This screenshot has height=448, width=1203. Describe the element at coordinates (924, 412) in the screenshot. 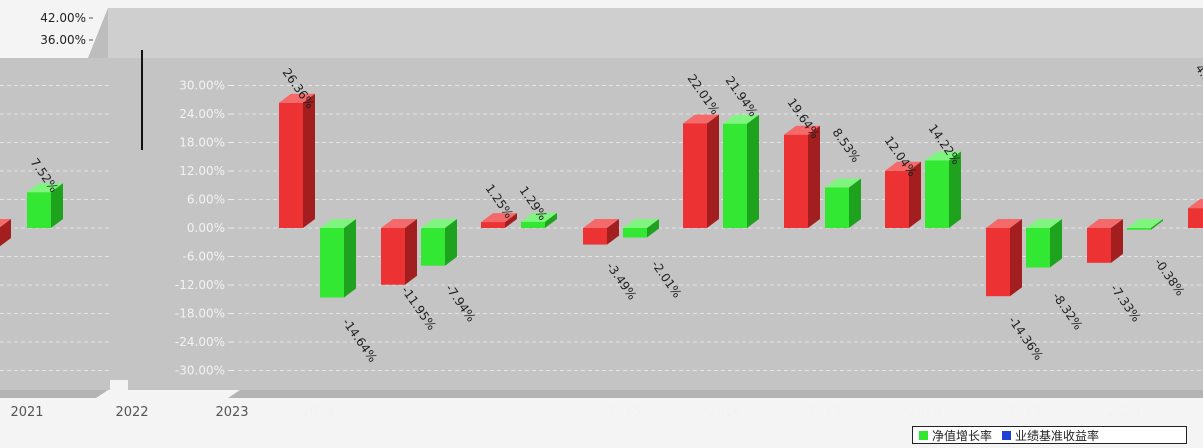

I see `x-tick-label: 2018` at that location.